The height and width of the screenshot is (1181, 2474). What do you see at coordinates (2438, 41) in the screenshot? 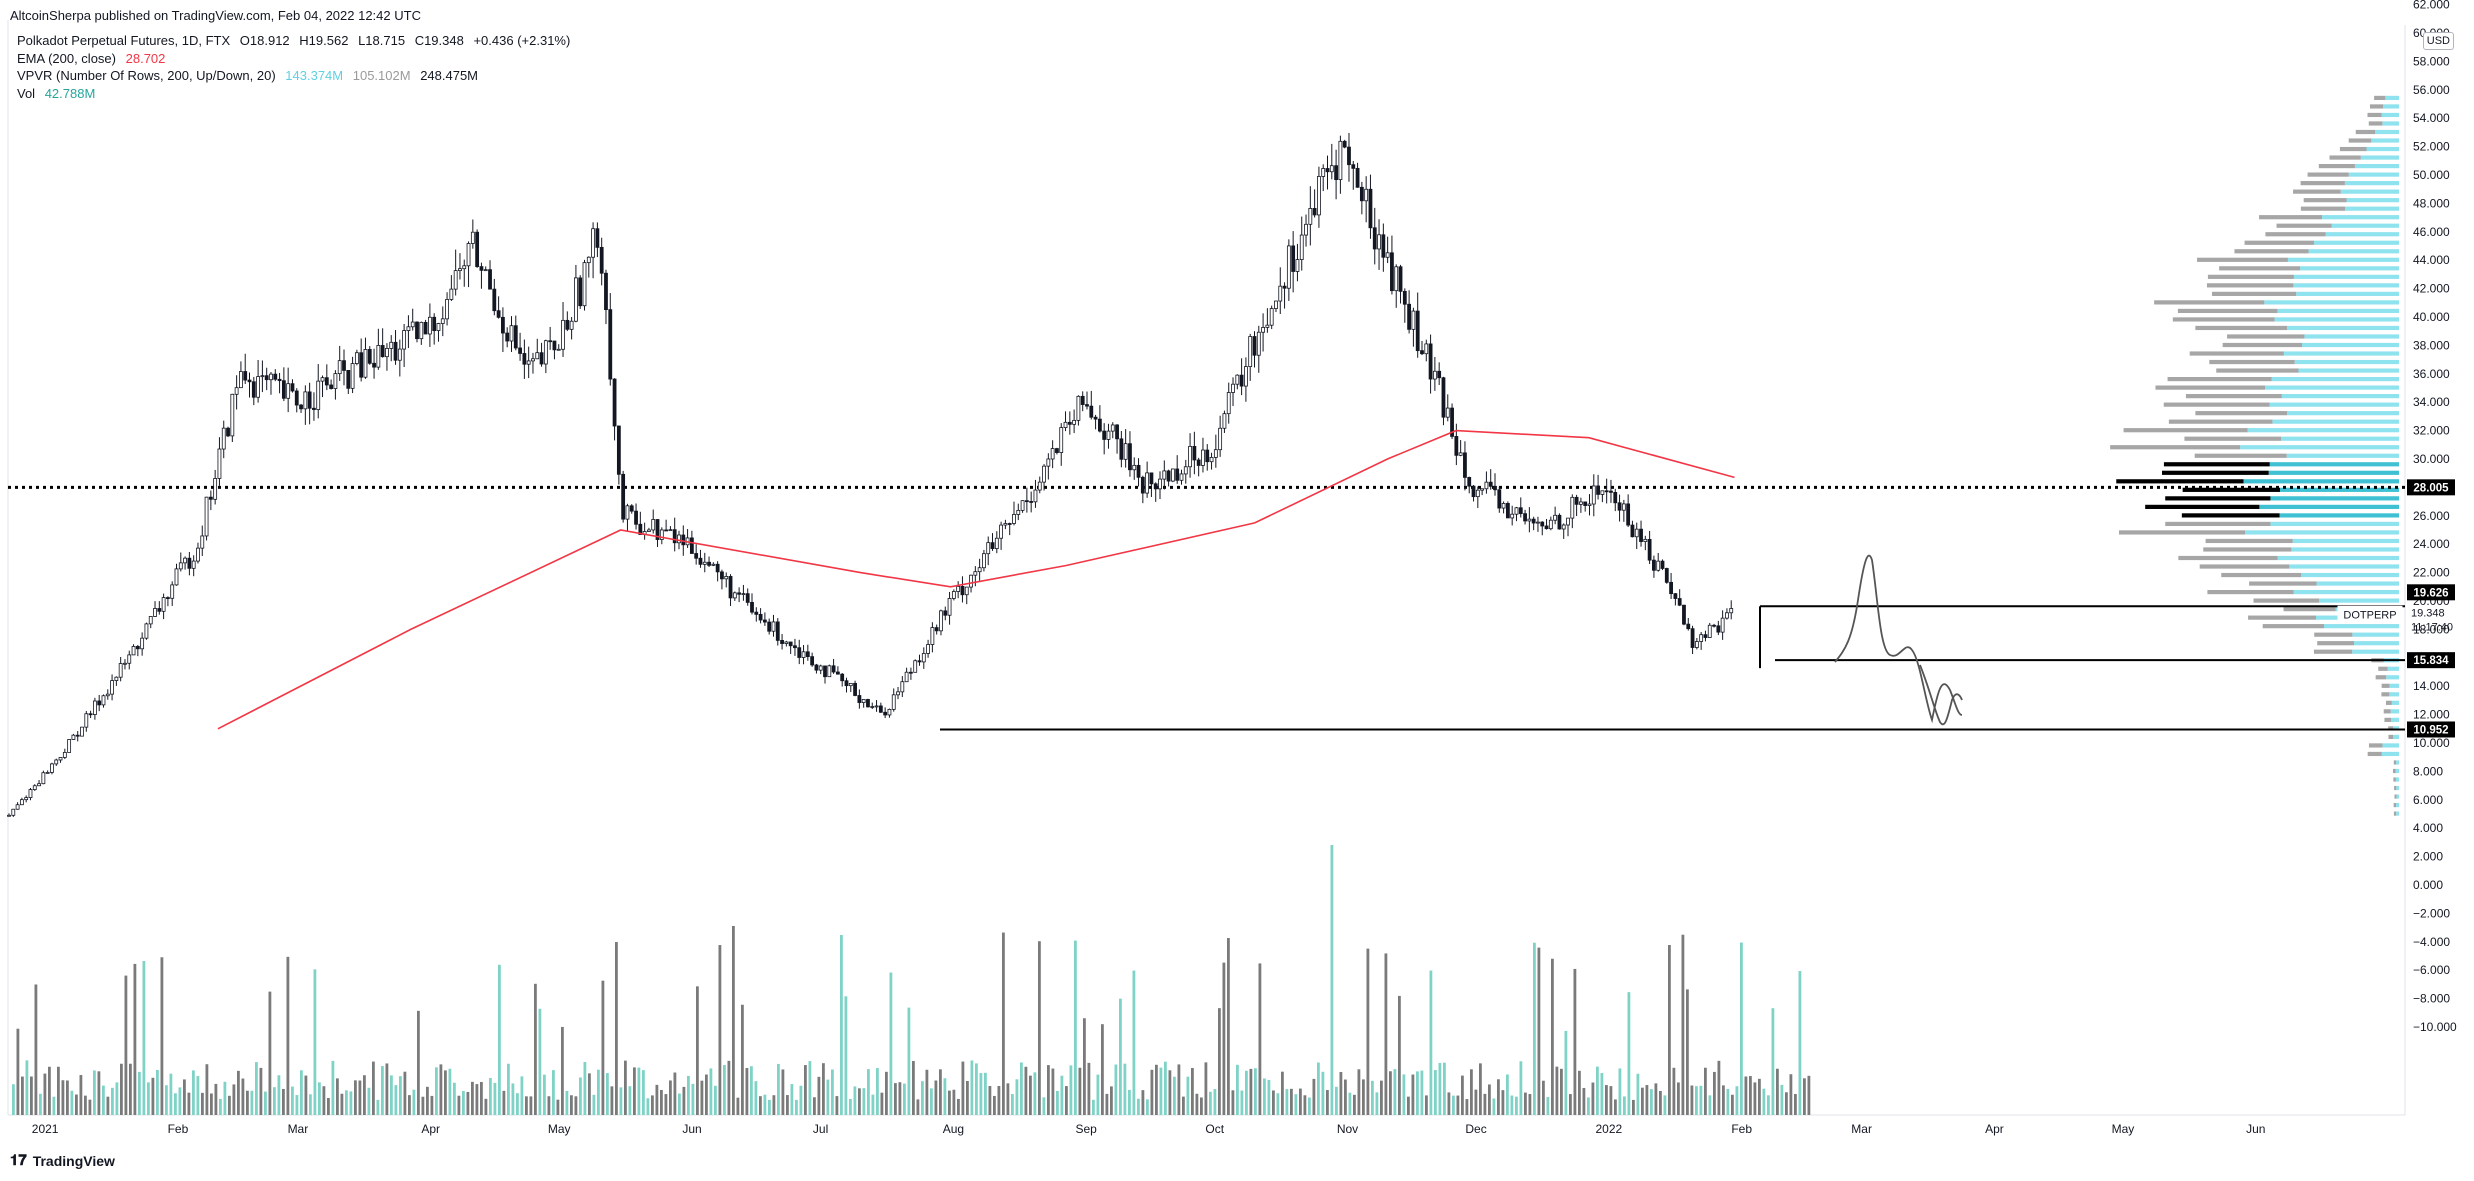
I see `currency-button: USD` at bounding box center [2438, 41].